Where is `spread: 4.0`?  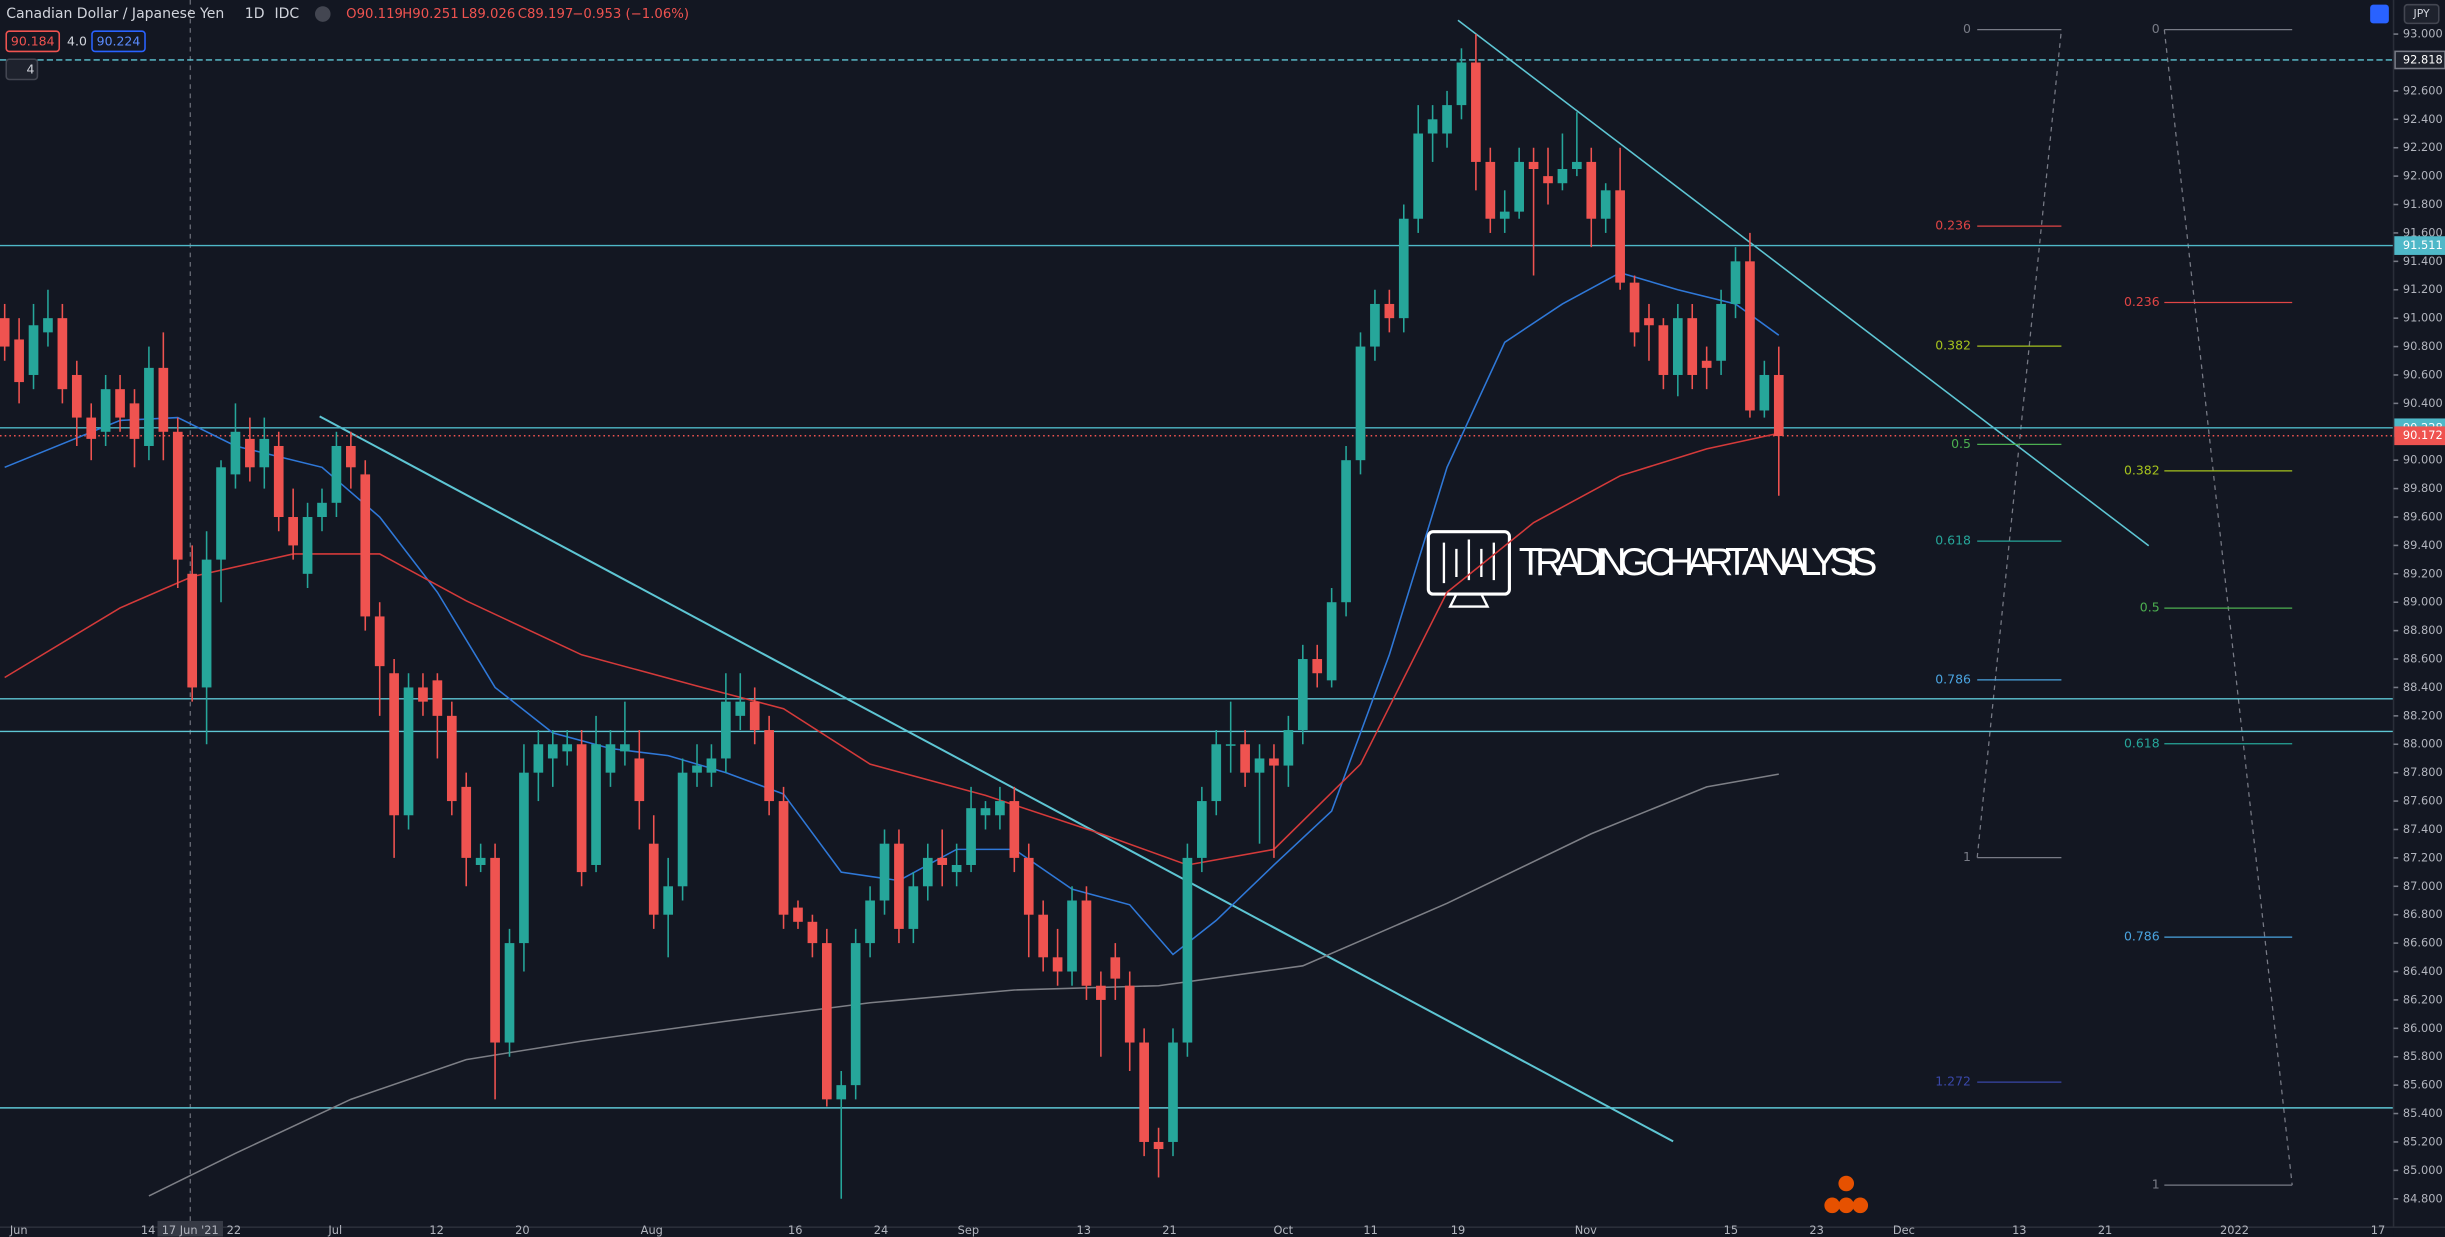 spread: 4.0 is located at coordinates (77, 41).